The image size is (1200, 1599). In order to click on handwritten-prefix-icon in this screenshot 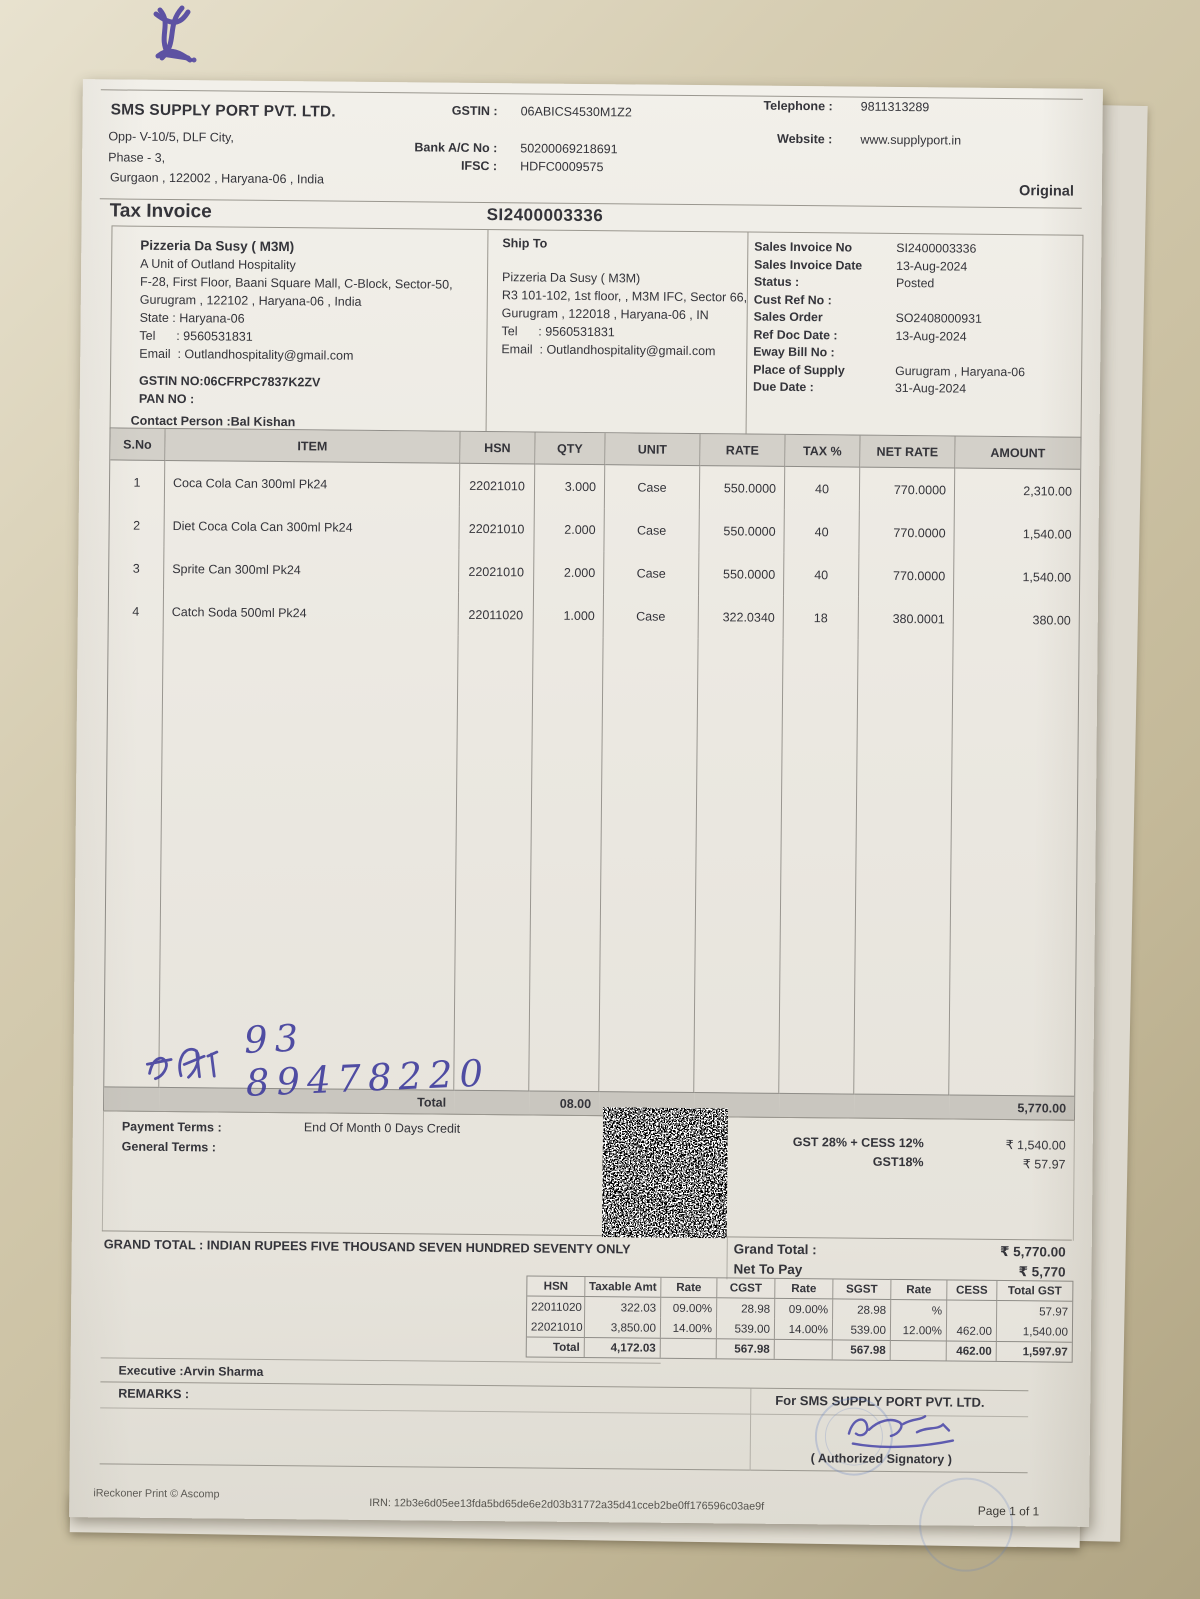, I will do `click(182, 1064)`.